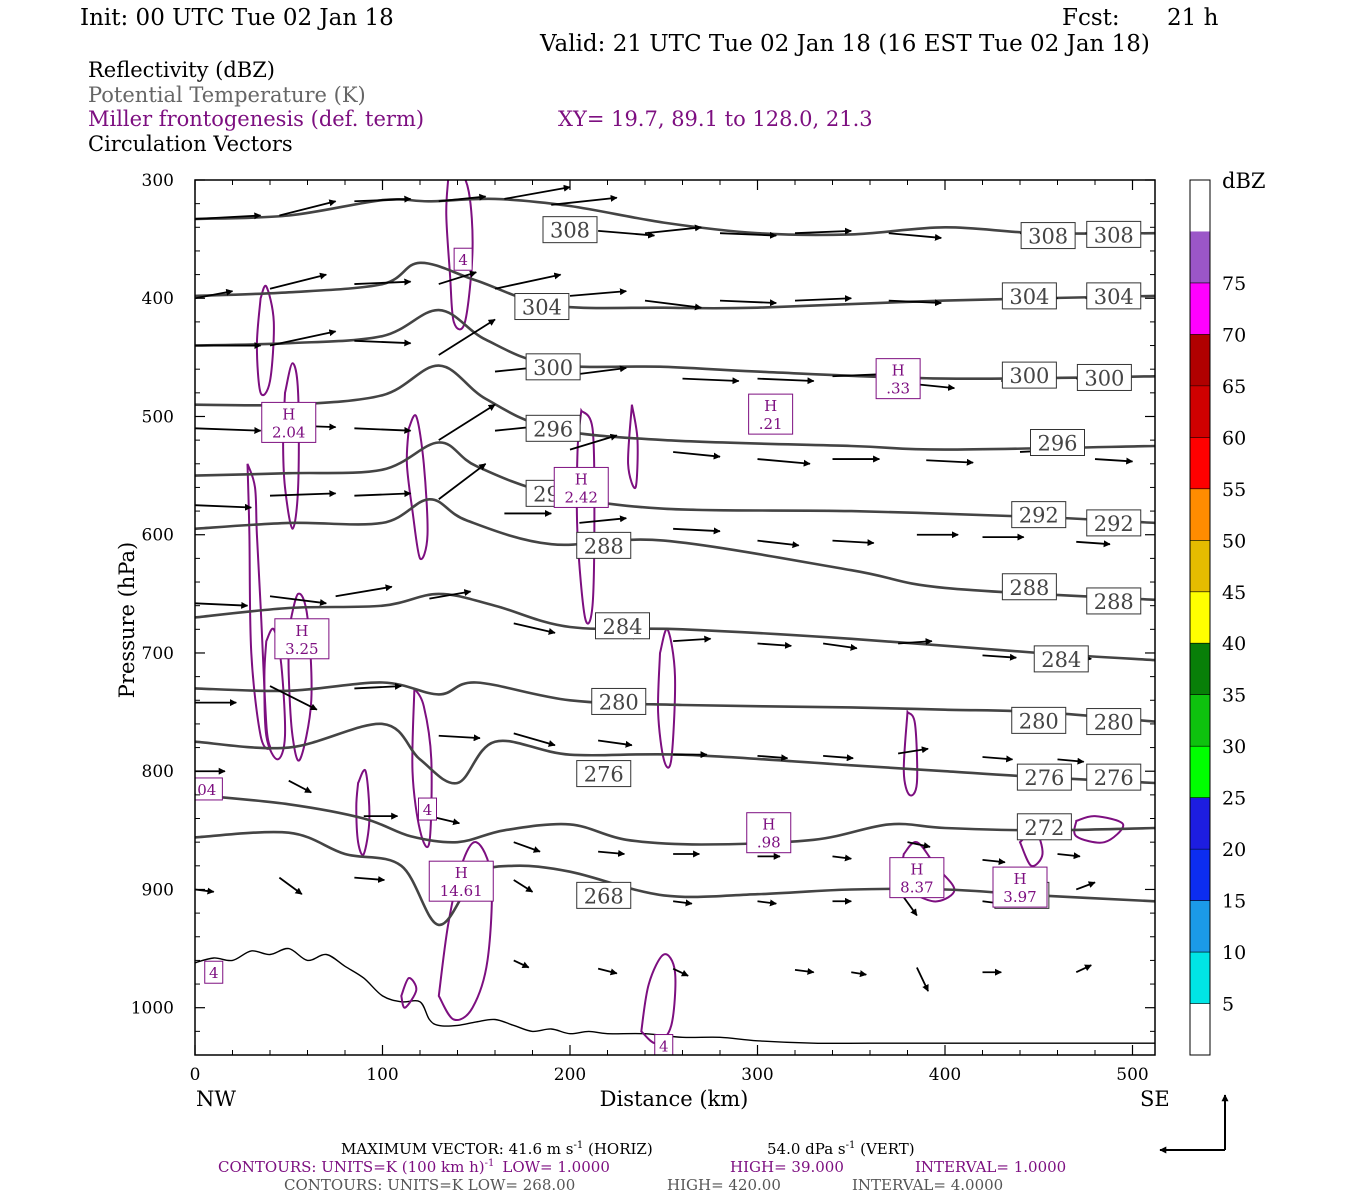 This screenshot has width=1350, height=1200. I want to click on x-left-end-label: NW, so click(216, 1099).